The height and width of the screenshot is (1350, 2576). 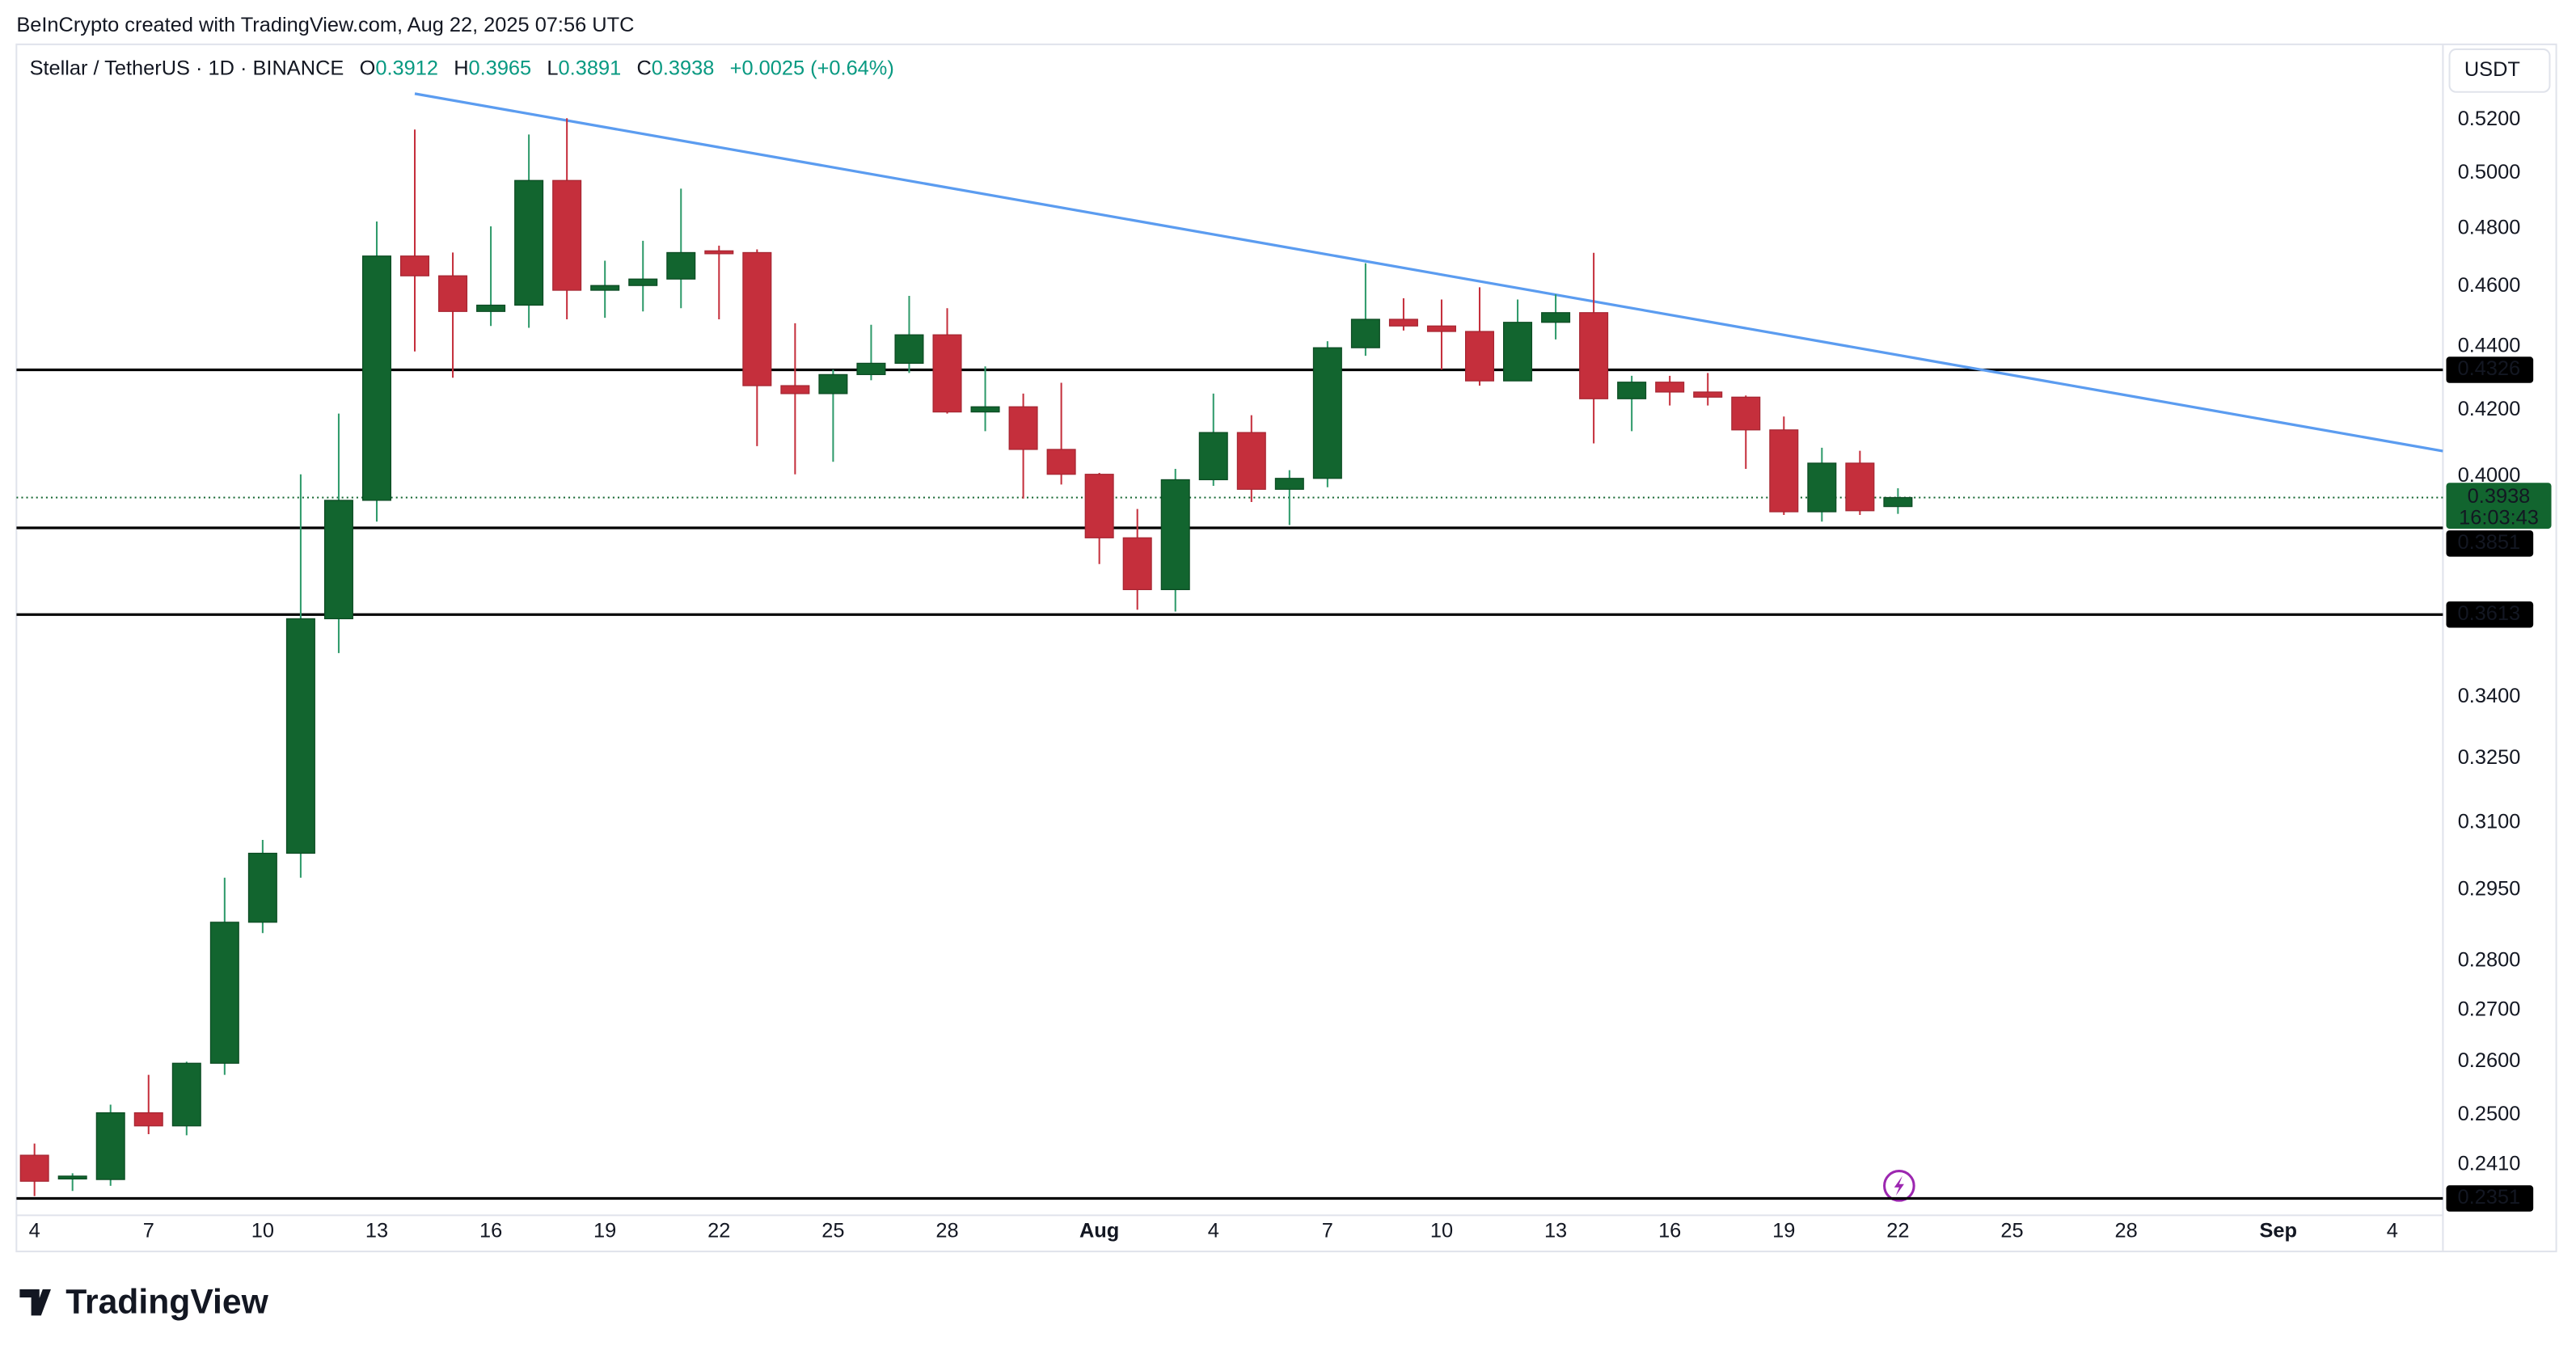 What do you see at coordinates (552, 68) in the screenshot?
I see `ohlc-letter: L` at bounding box center [552, 68].